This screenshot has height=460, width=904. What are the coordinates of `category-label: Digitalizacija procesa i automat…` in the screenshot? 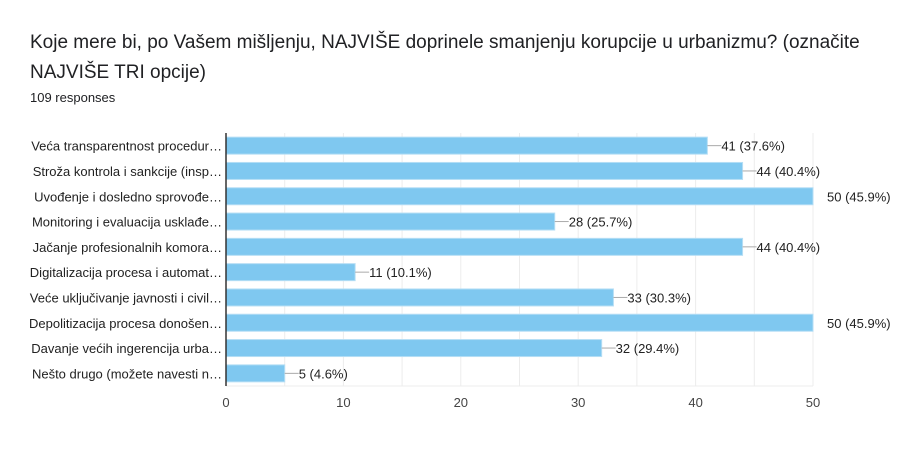 It's located at (126, 272).